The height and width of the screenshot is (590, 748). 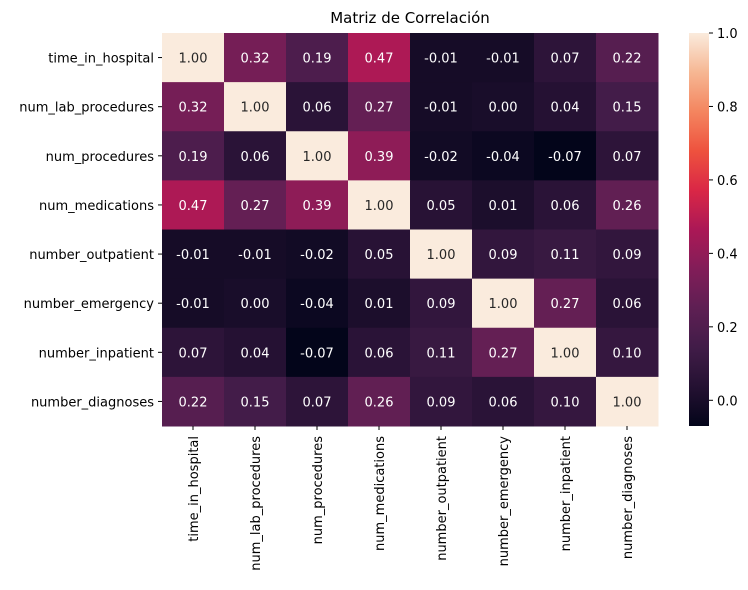 What do you see at coordinates (727, 254) in the screenshot?
I see `colorbar-tick-label: 0.4` at bounding box center [727, 254].